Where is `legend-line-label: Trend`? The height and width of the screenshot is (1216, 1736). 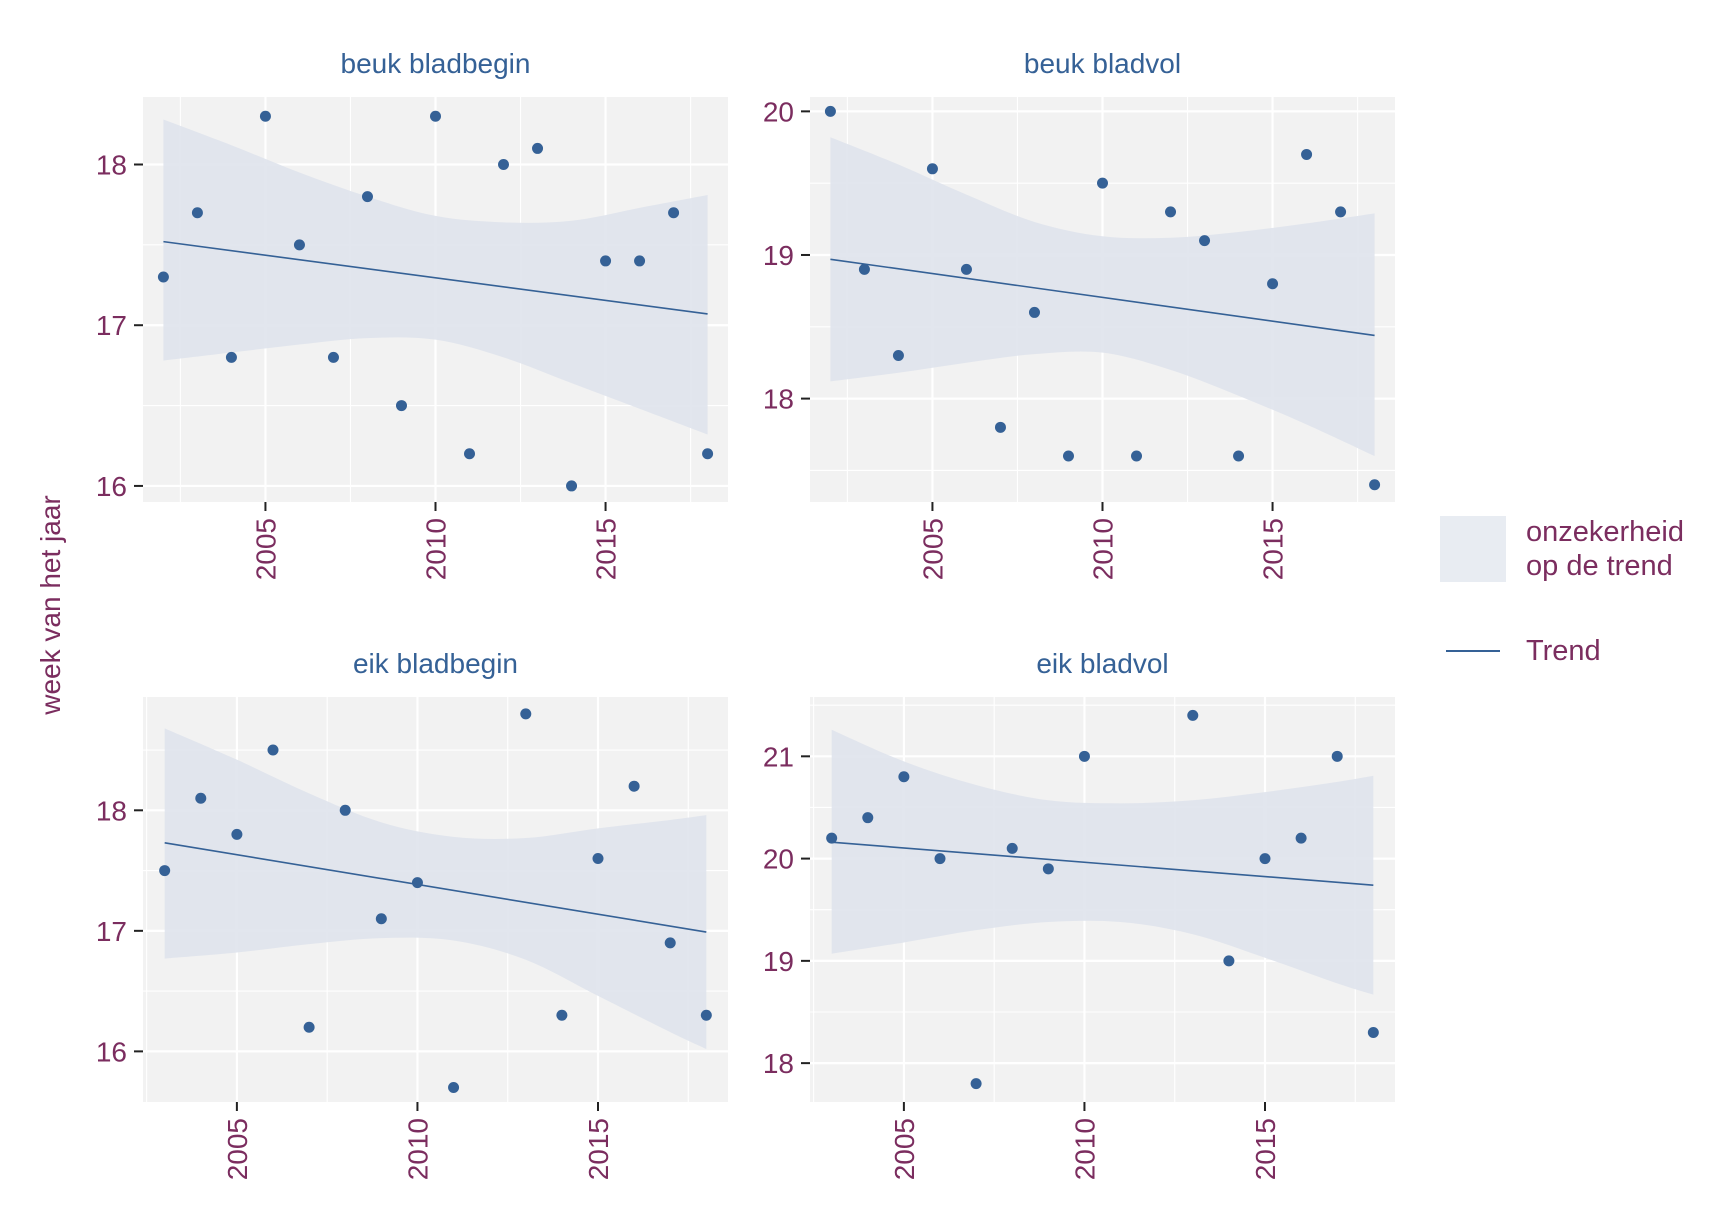
legend-line-label: Trend is located at coordinates (1563, 651).